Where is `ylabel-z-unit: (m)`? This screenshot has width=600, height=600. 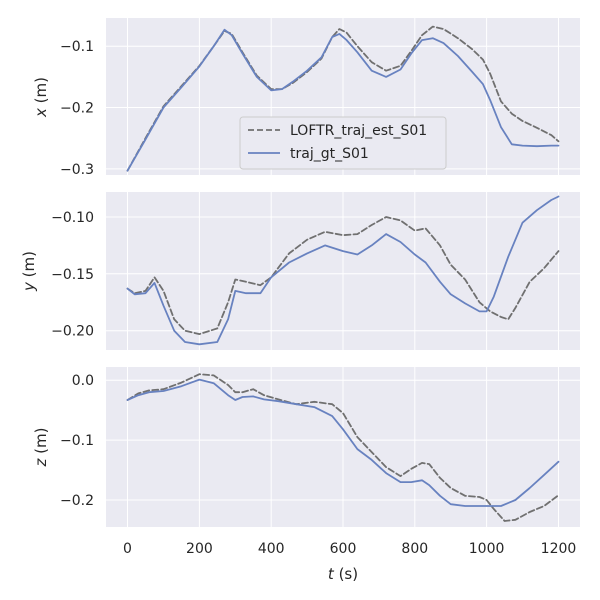 ylabel-z-unit: (m) is located at coordinates (41, 443).